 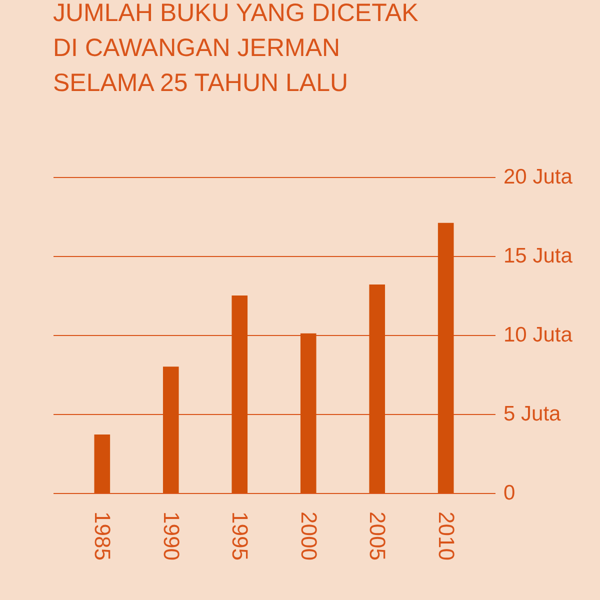 I want to click on x-tick-label: 2005, so click(x=377, y=536).